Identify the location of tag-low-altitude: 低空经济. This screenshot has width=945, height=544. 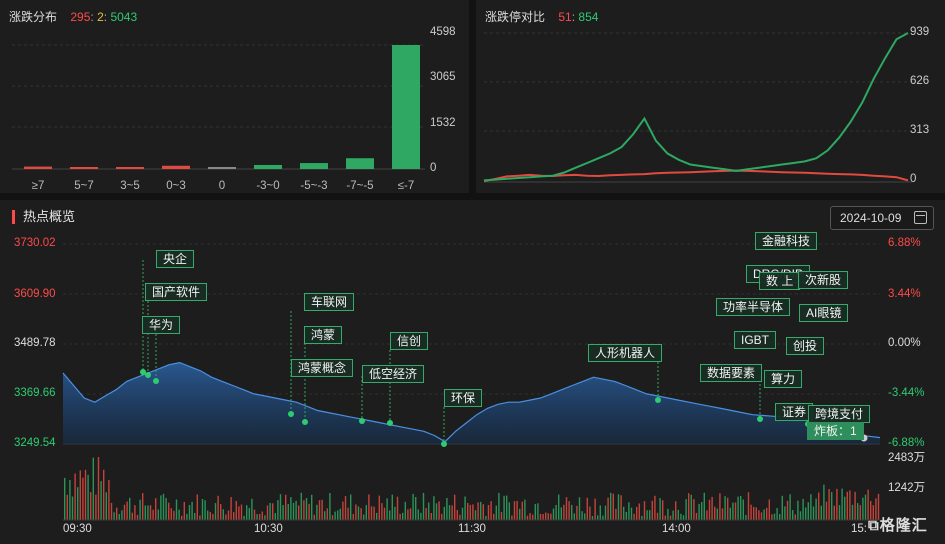
(393, 374).